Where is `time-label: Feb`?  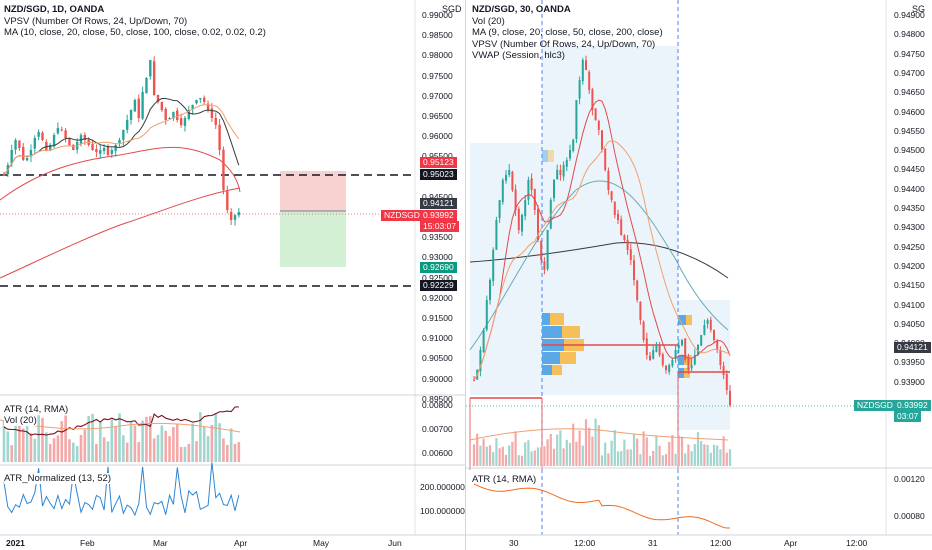
time-label: Feb is located at coordinates (87, 543).